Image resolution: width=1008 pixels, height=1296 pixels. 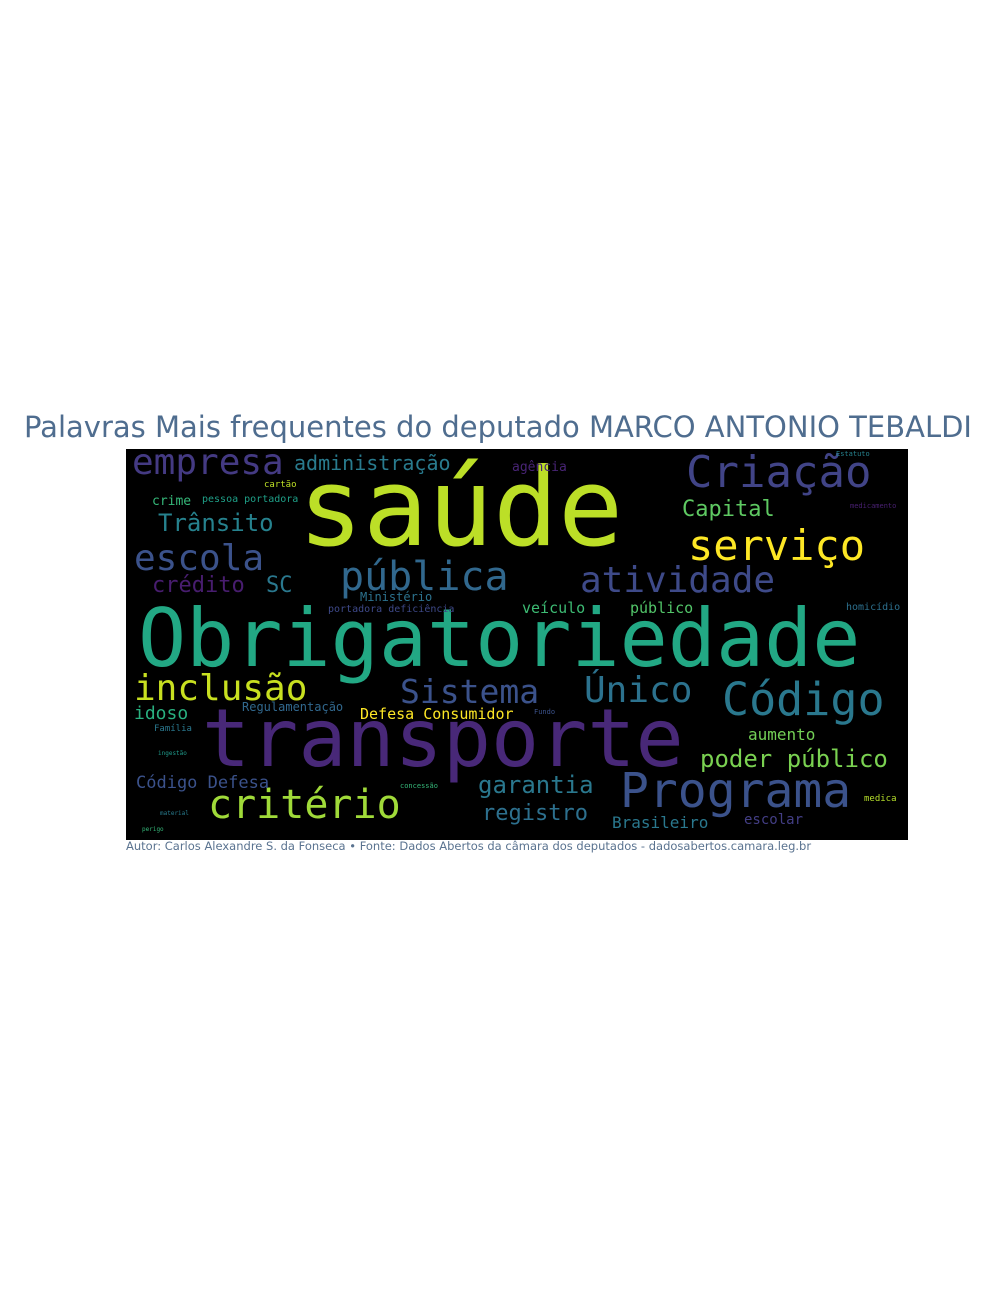 What do you see at coordinates (304, 805) in the screenshot?
I see `word: critério` at bounding box center [304, 805].